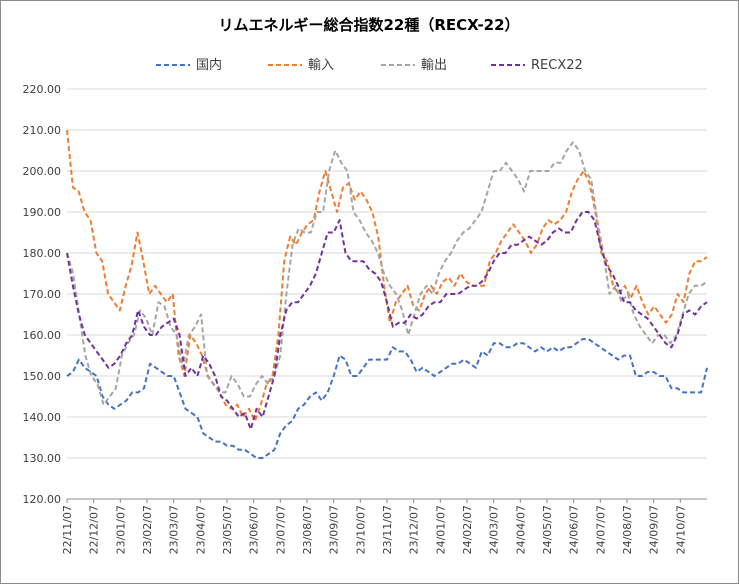  I want to click on y-tick-label: 170.00, so click(42, 294).